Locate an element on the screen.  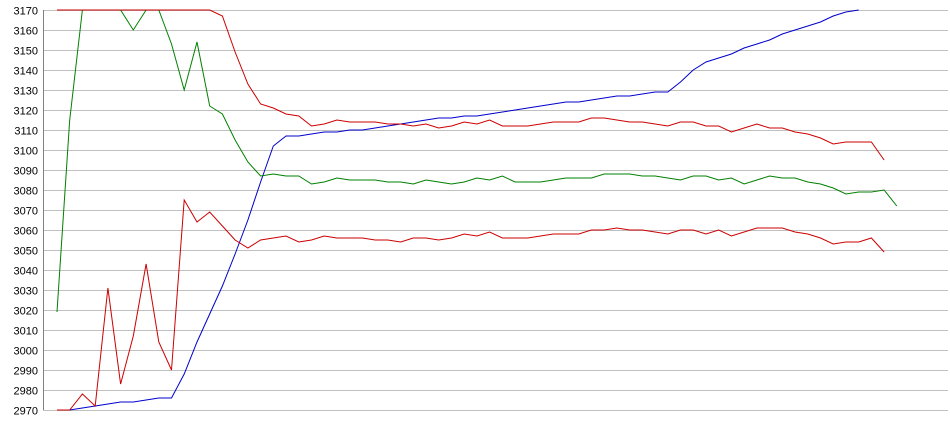
y-tick-label: 3080 is located at coordinates (26, 192).